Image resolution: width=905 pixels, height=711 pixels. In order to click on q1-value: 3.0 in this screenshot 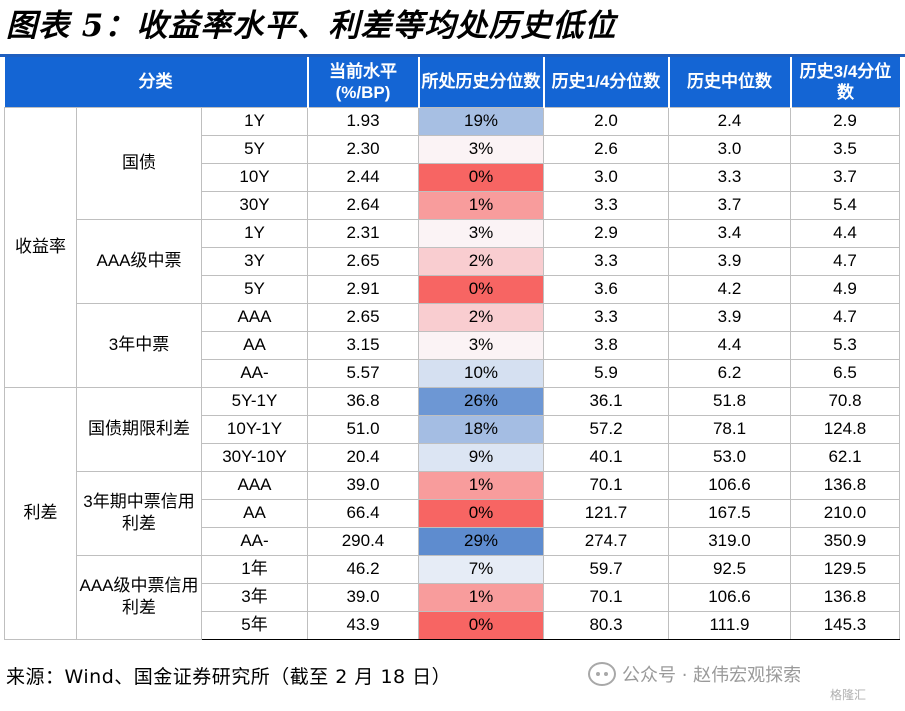, I will do `click(606, 177)`.